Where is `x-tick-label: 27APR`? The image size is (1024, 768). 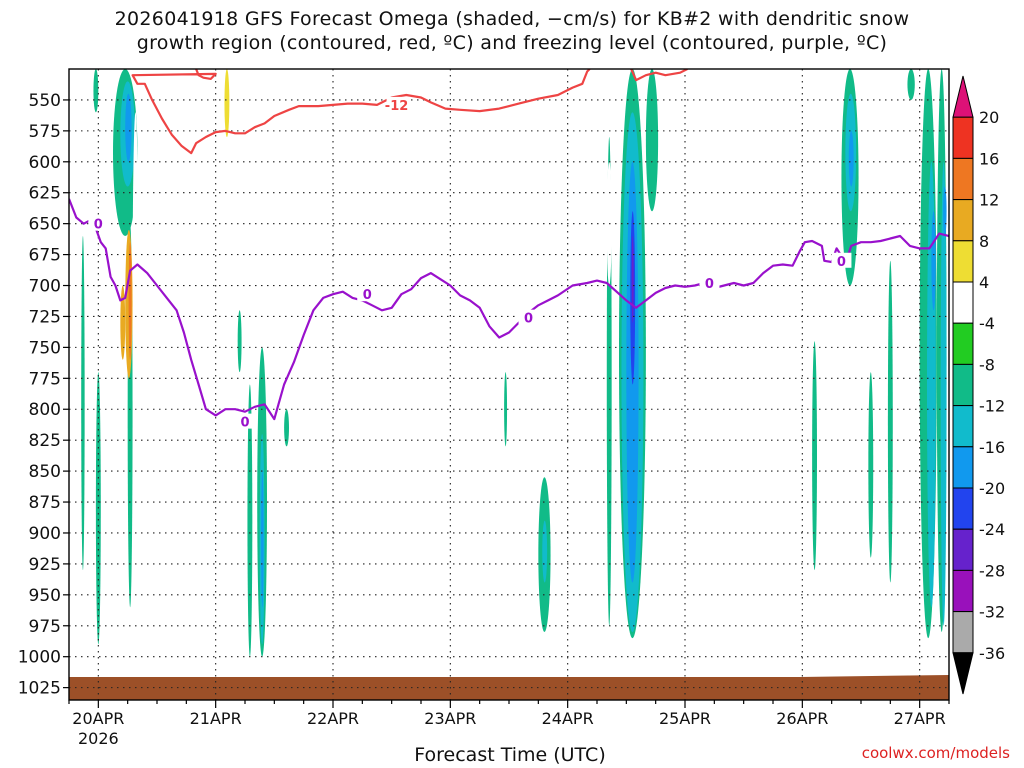 x-tick-label: 27APR is located at coordinates (920, 718).